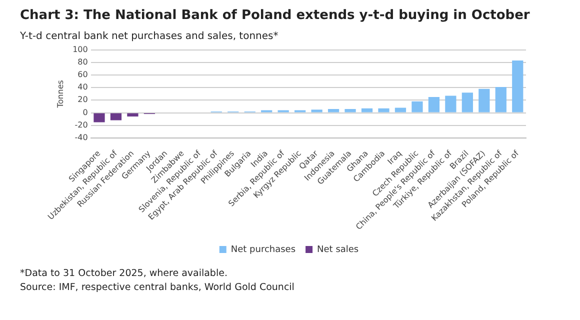  I want to click on y-tick-label: 80, so click(83, 61).